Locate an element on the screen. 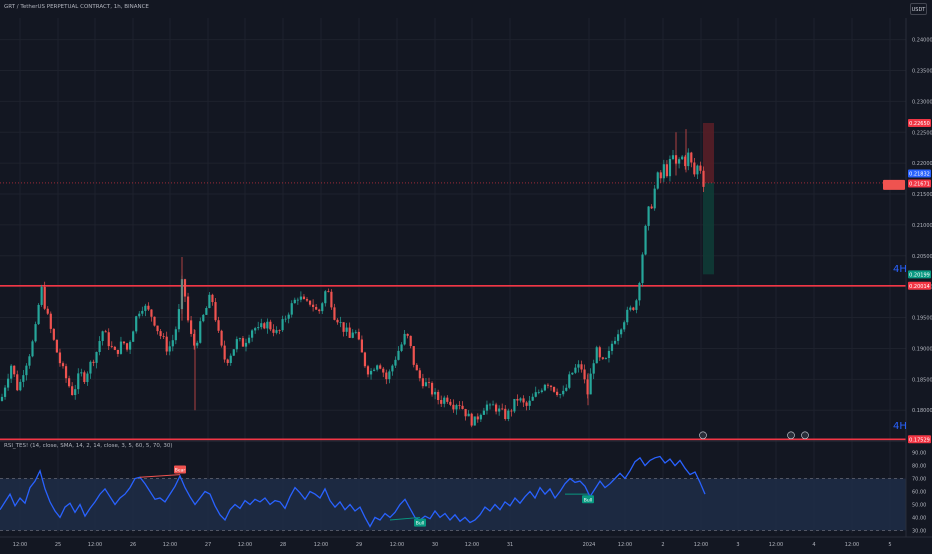 The image size is (932, 554). rsi-band is located at coordinates (453, 504).